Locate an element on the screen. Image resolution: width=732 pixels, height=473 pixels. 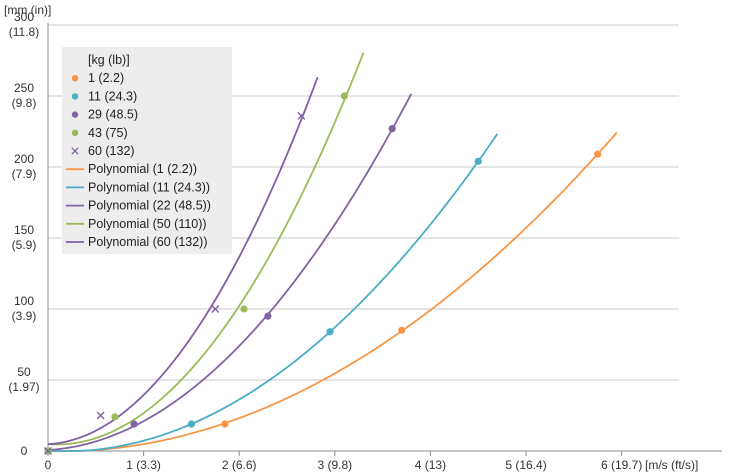
y-tick-label: 100 (3.9) is located at coordinates (24, 308).